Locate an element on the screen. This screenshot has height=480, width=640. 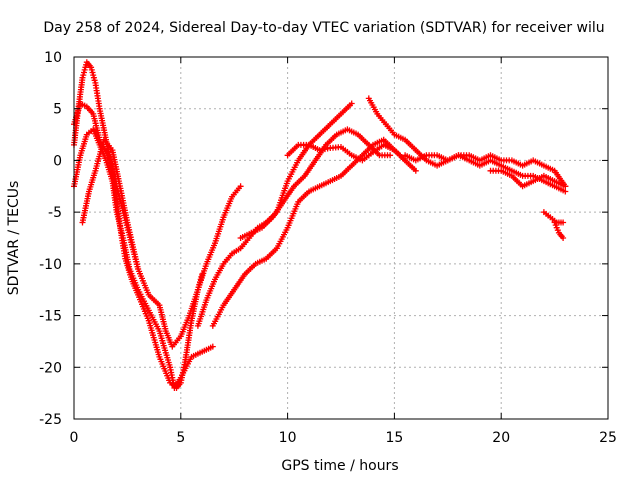
y-axis-label: SDTVAR / TECUs is located at coordinates (14, 238).